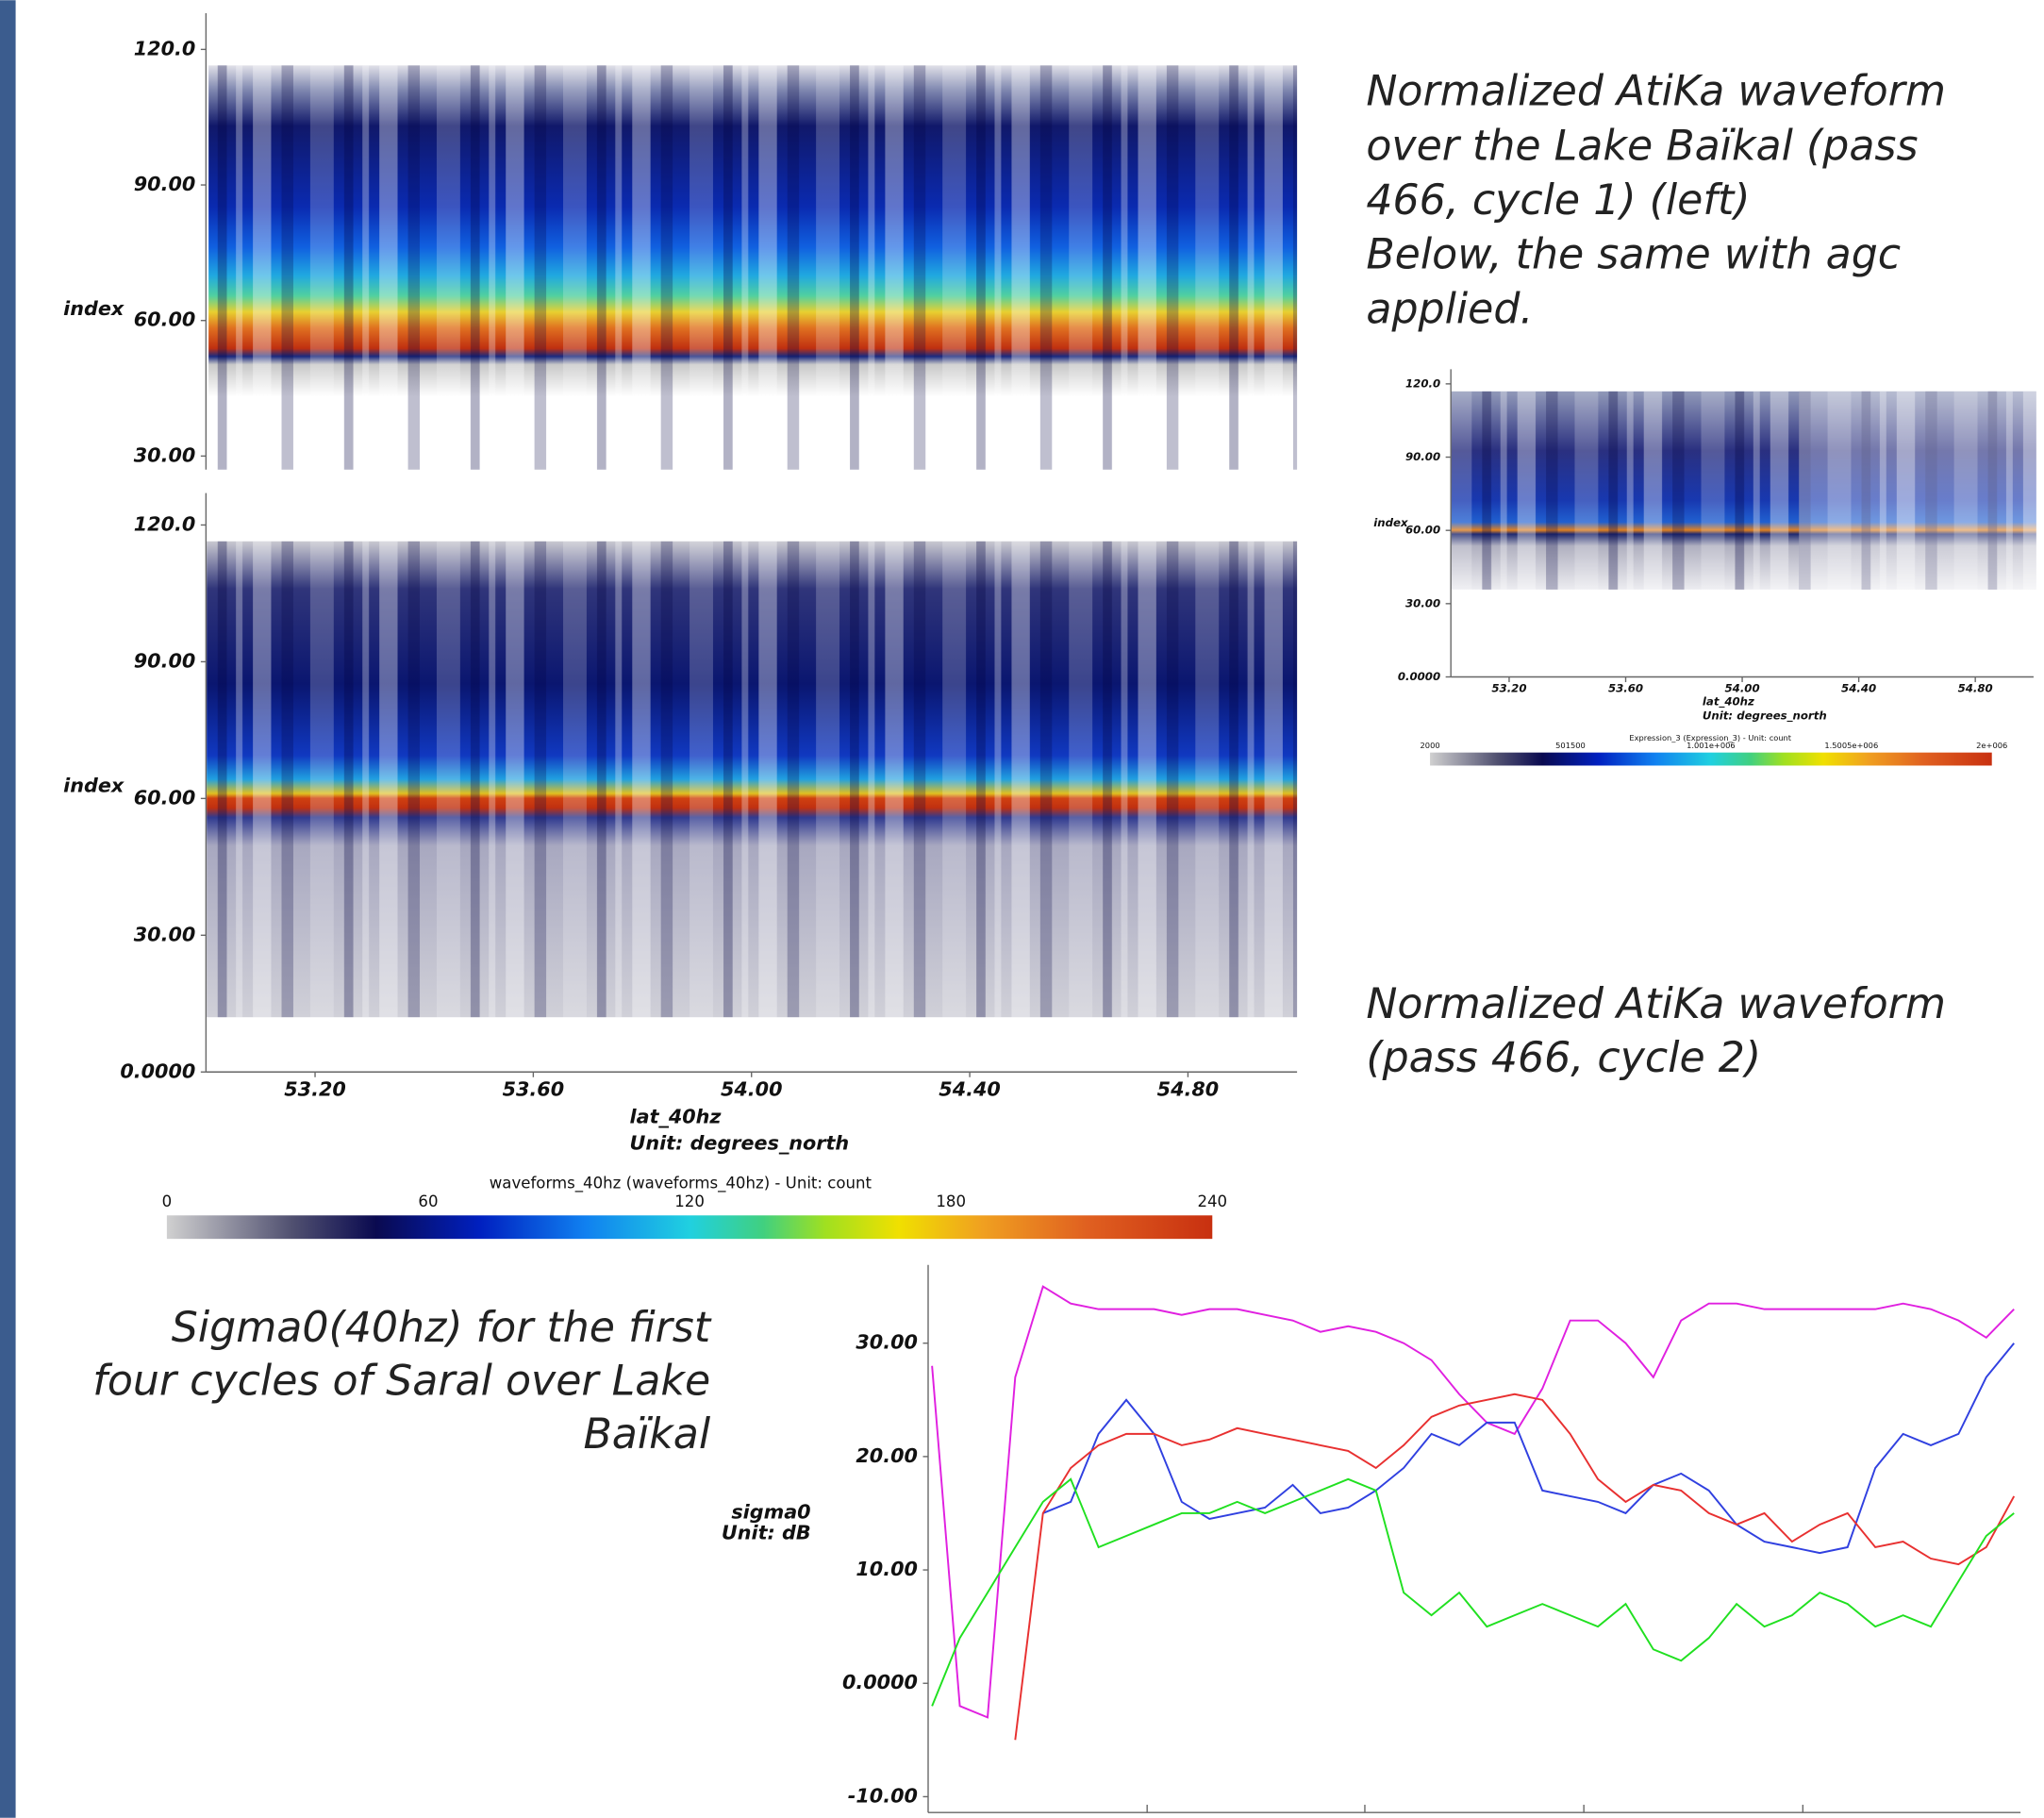 This screenshot has height=1818, width=2044. Describe the element at coordinates (8, 909) in the screenshot. I see `side-bar` at that location.